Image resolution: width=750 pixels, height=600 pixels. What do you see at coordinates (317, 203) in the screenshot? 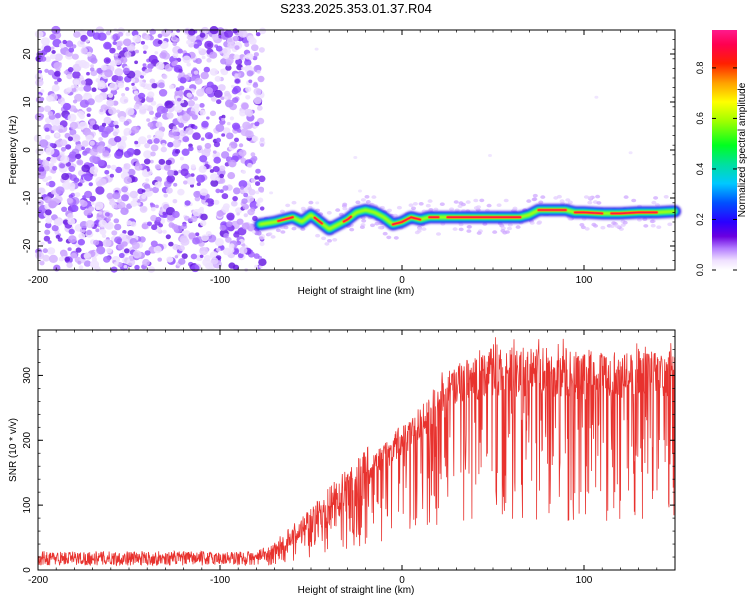
I see `noise-speck` at bounding box center [317, 203].